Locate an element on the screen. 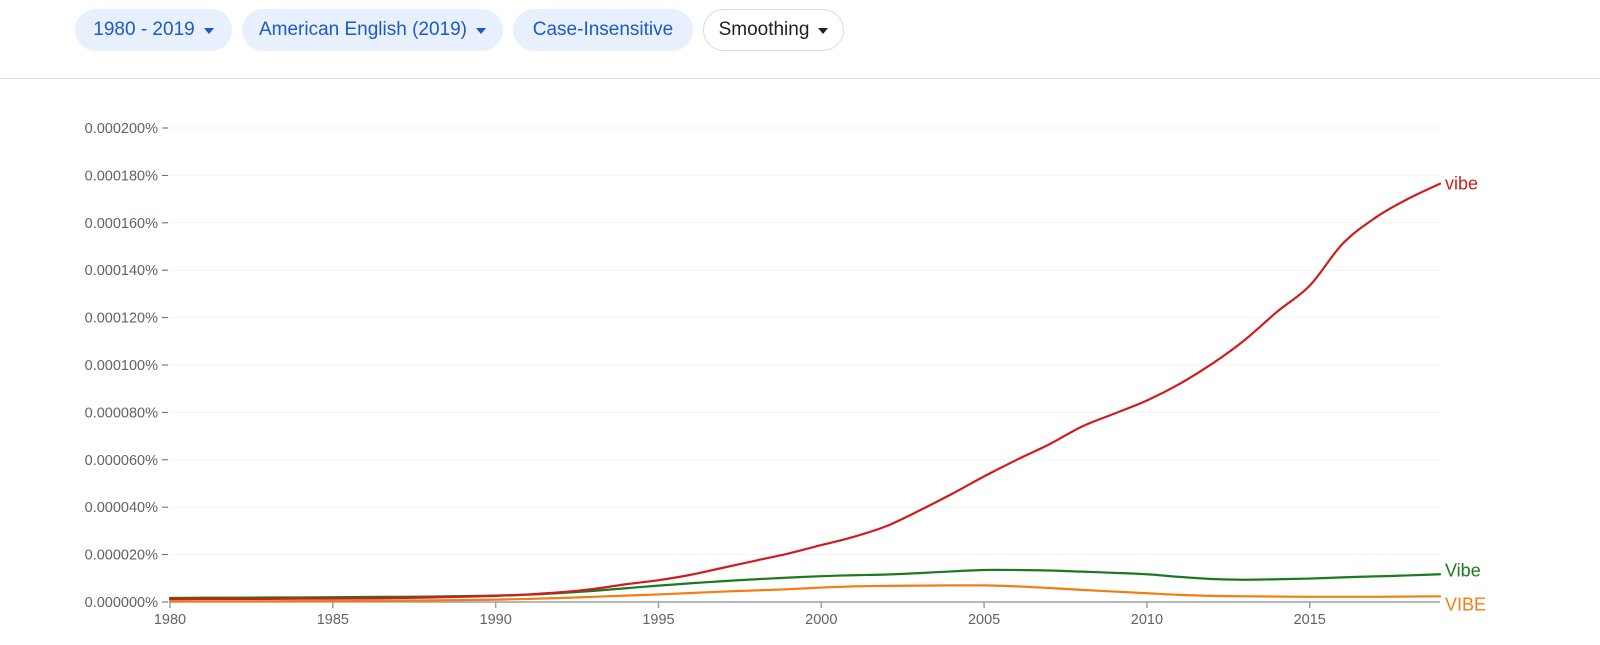  x-tick-label: 2005 is located at coordinates (984, 620).